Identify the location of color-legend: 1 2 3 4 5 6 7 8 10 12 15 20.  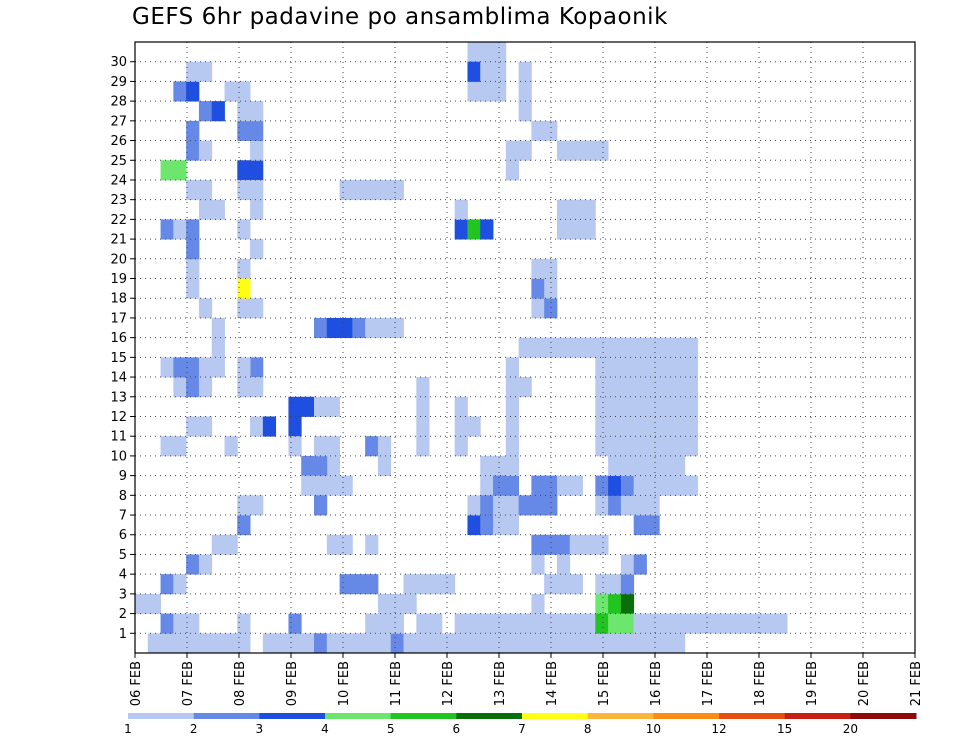
(520, 724).